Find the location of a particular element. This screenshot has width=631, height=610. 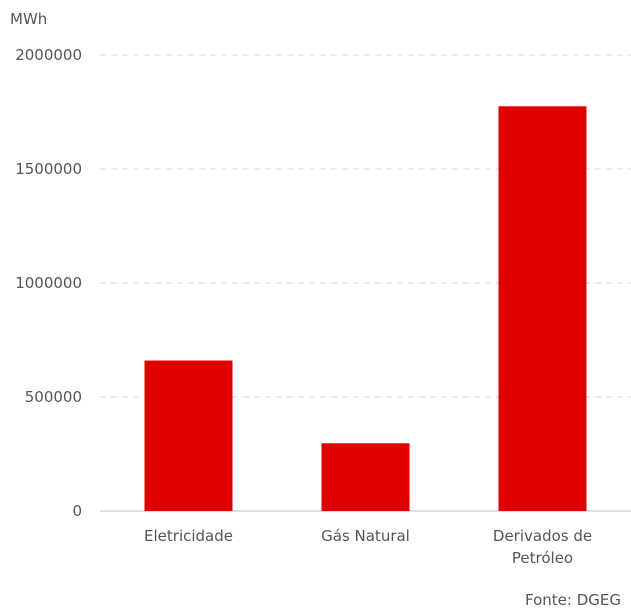

y-tick-labels: 0 500000 1000000 1500000 2000000 is located at coordinates (48, 283).